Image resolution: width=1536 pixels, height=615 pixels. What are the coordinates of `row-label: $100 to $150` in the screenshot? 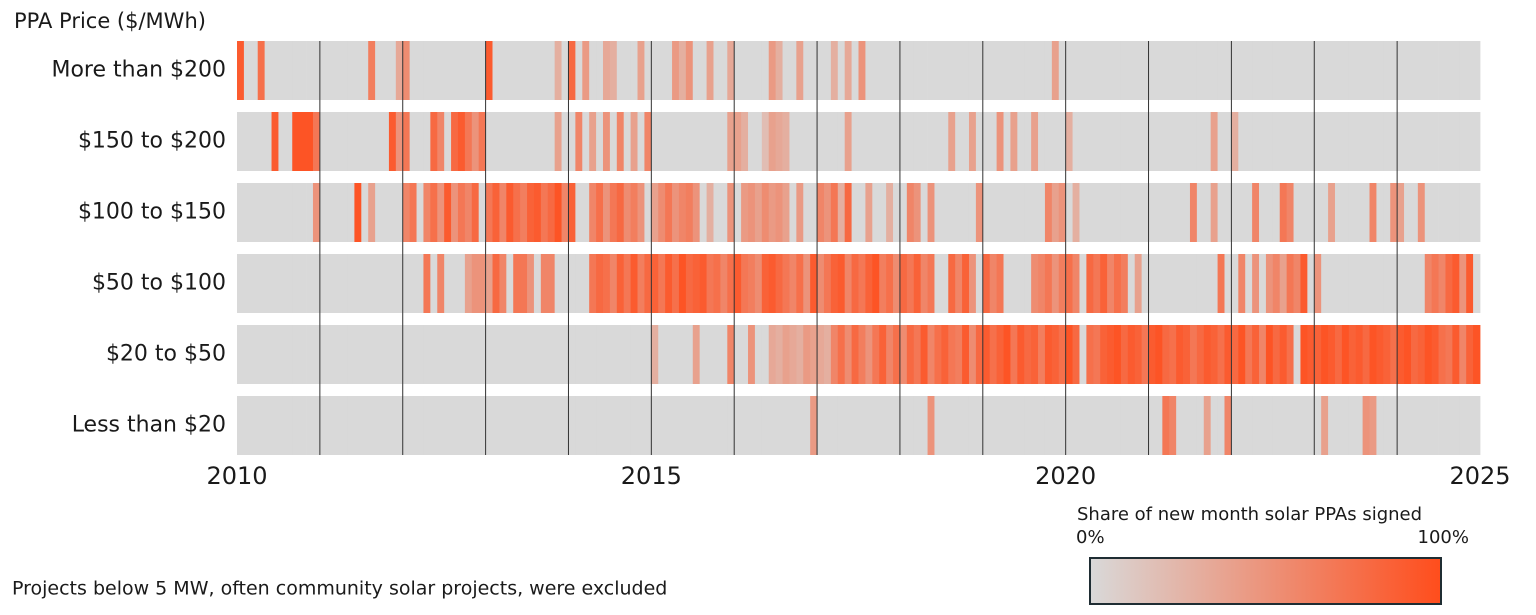 It's located at (152, 212).